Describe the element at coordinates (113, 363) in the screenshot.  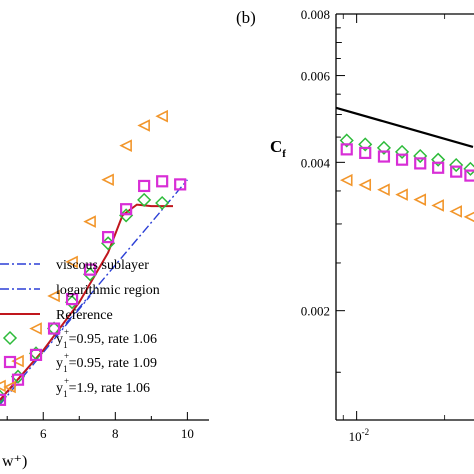
I see `legend-label-rest: =0.95, rate 1.09` at that location.